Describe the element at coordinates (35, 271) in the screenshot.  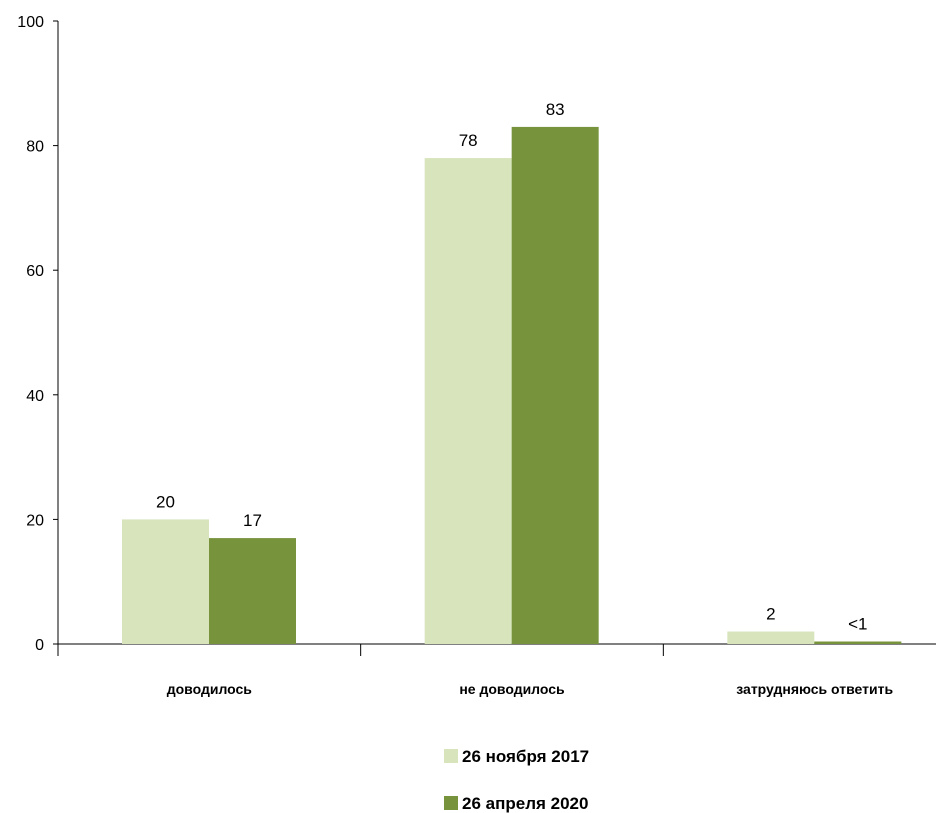
I see `y-tick-label: 60` at that location.